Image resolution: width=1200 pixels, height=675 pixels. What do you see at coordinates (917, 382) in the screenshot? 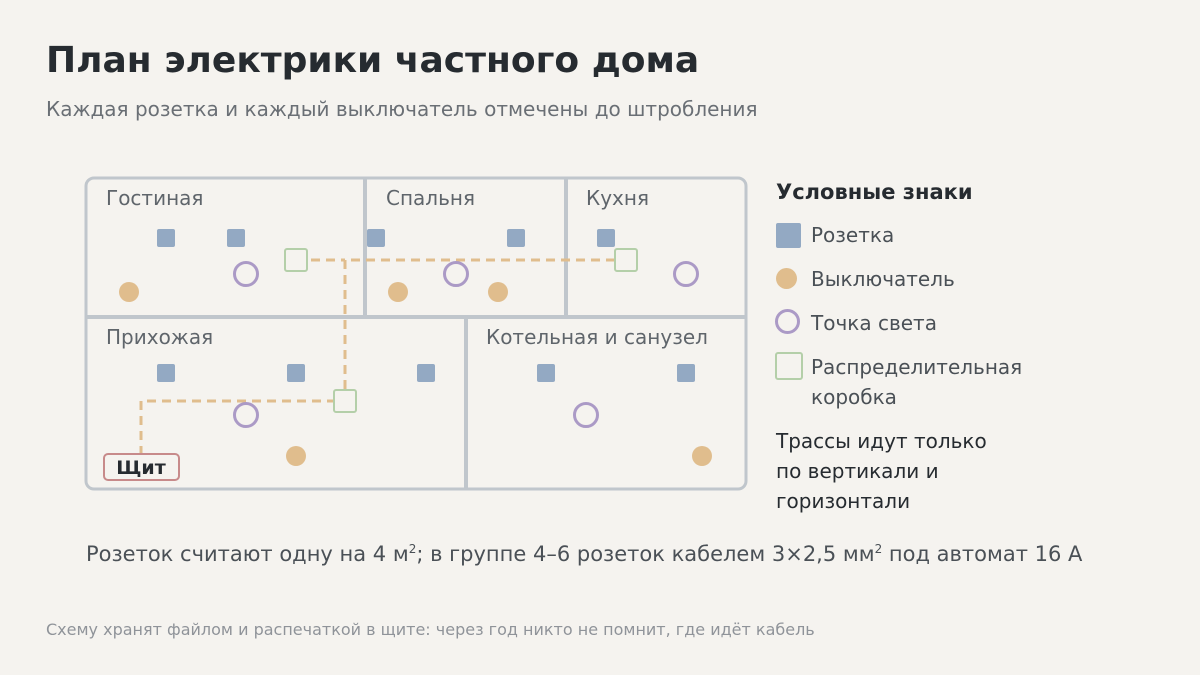
I see `legend-label: Распределительная коробка` at bounding box center [917, 382].